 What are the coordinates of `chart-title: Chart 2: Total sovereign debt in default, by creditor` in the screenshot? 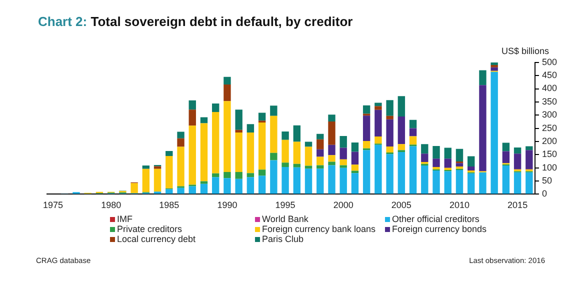 It's located at (195, 21).